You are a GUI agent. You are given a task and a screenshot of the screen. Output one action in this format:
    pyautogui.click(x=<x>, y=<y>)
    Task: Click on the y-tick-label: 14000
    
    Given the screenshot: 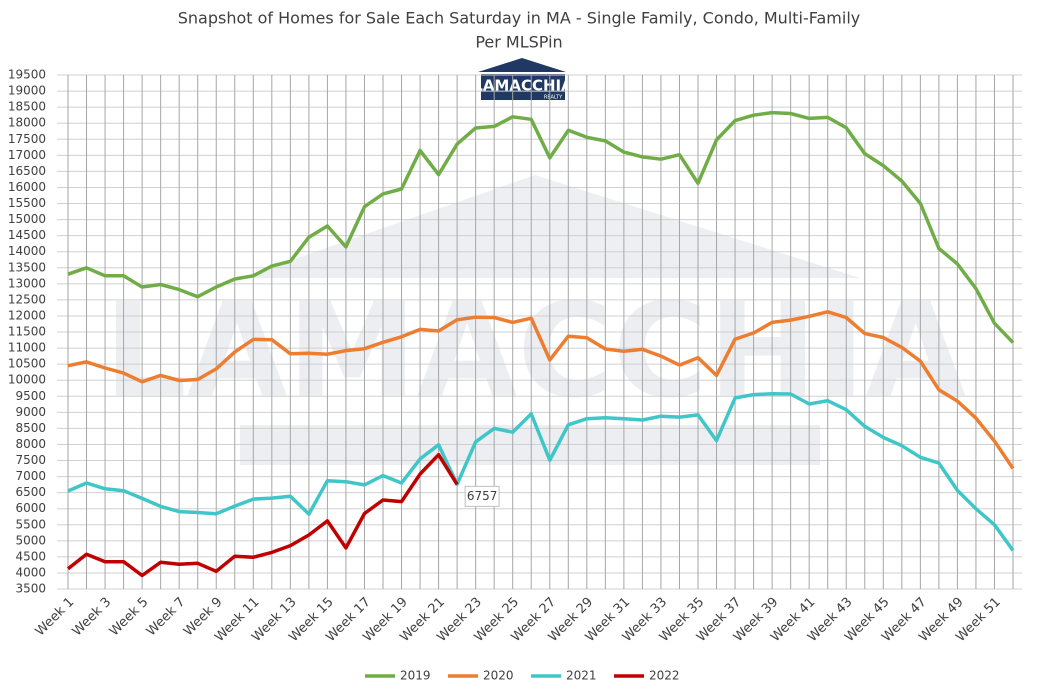 What is the action you would take?
    pyautogui.click(x=27, y=251)
    